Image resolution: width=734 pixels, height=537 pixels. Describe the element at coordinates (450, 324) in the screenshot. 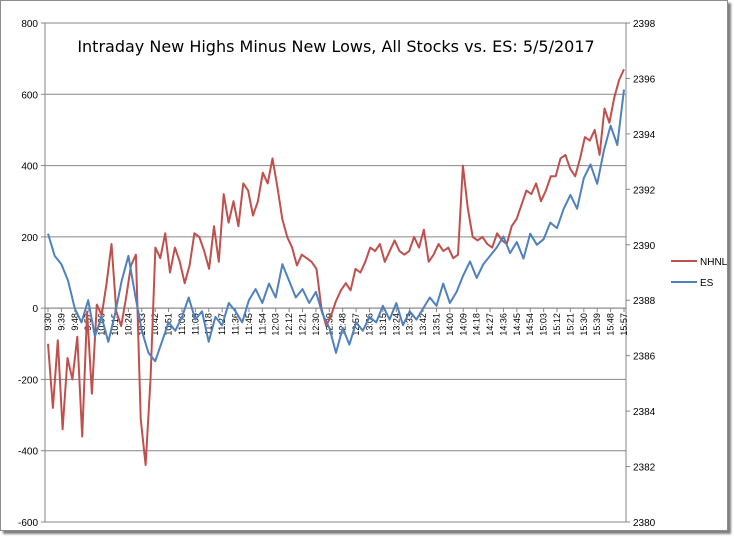

I see `x-tick-label: 14:00` at that location.